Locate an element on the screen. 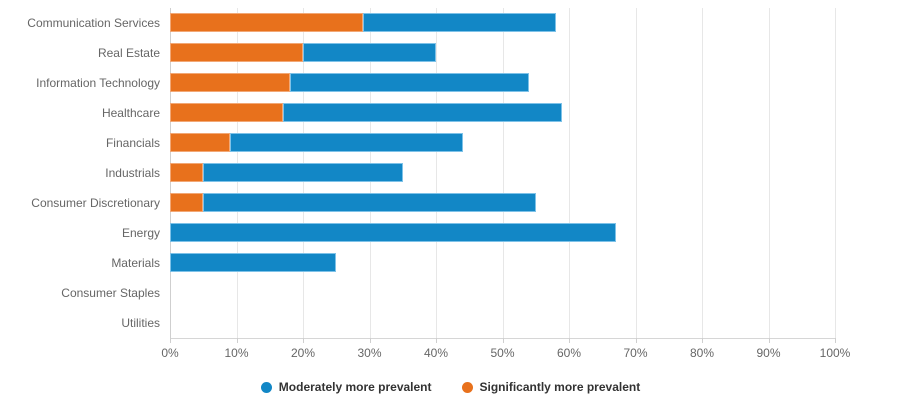 The width and height of the screenshot is (901, 418). x-tick-label-80: 80% is located at coordinates (702, 353).